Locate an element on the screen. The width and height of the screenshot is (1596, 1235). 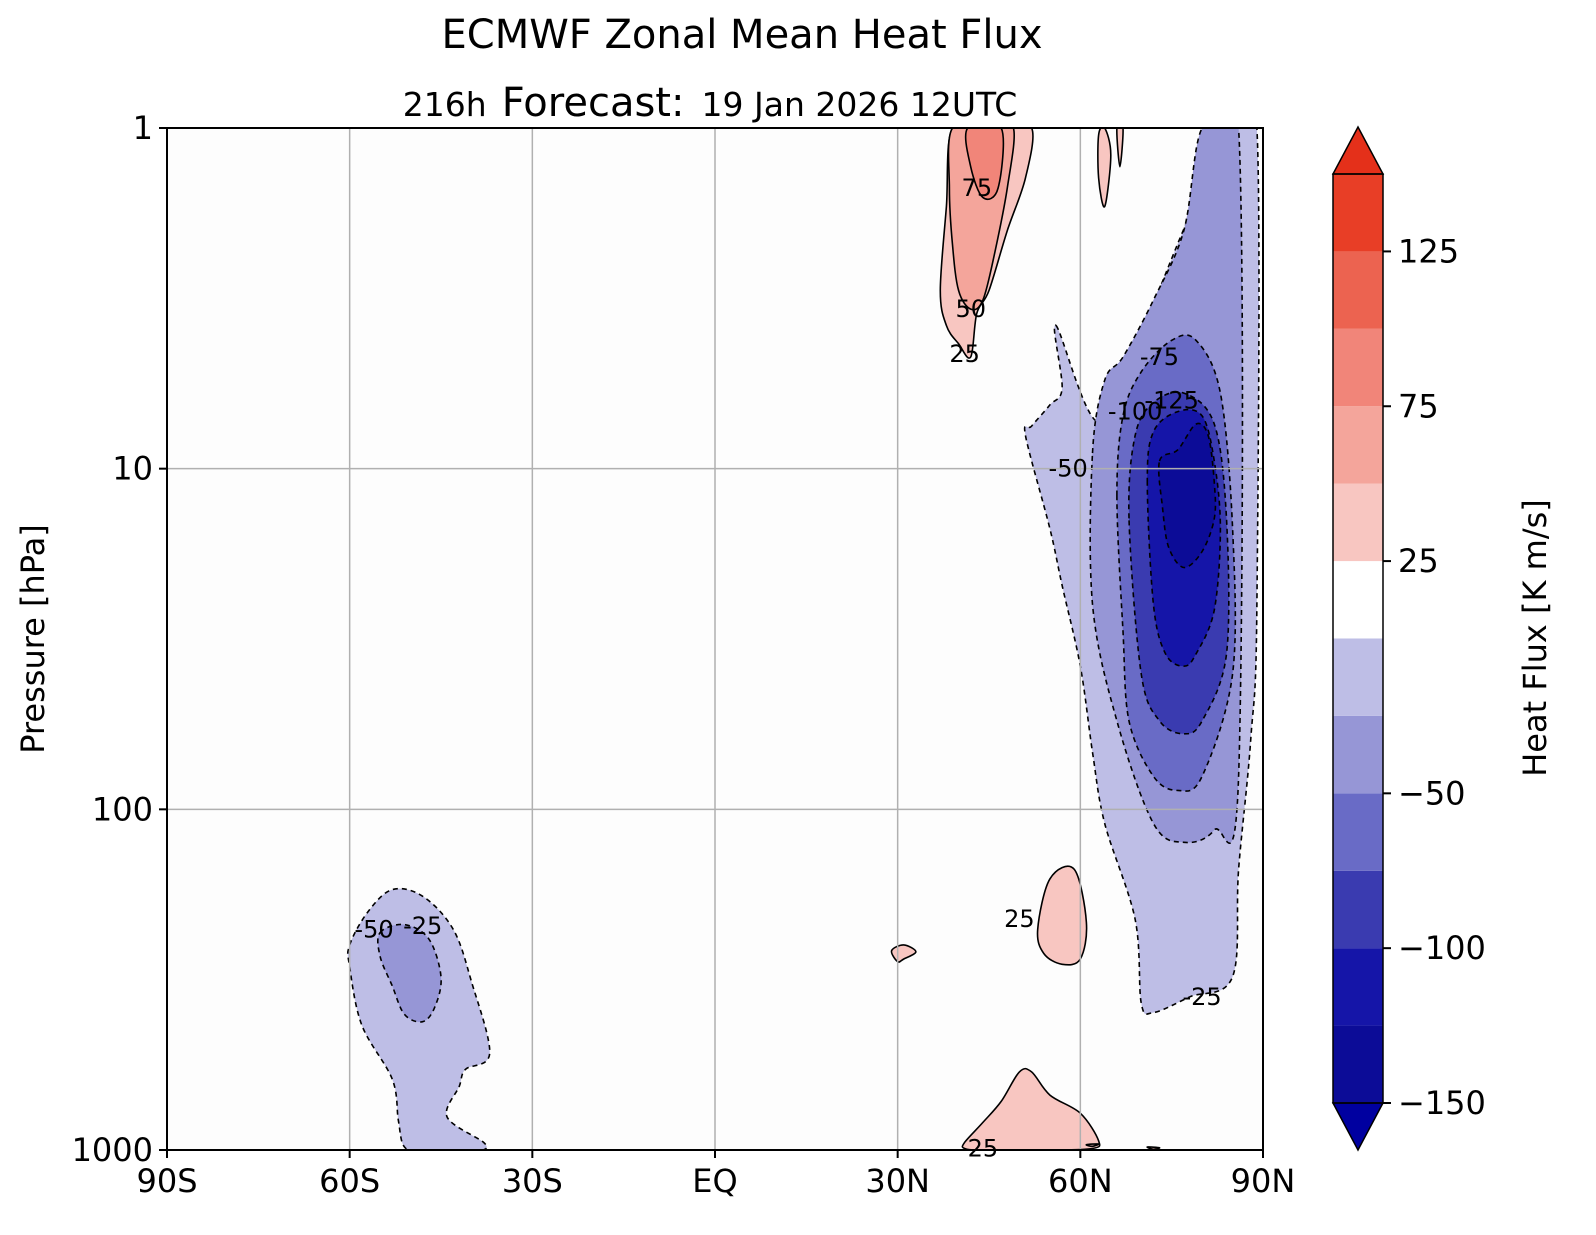
colorbar: −150 −100 −50 25 75 125 is located at coordinates (1408, 638).